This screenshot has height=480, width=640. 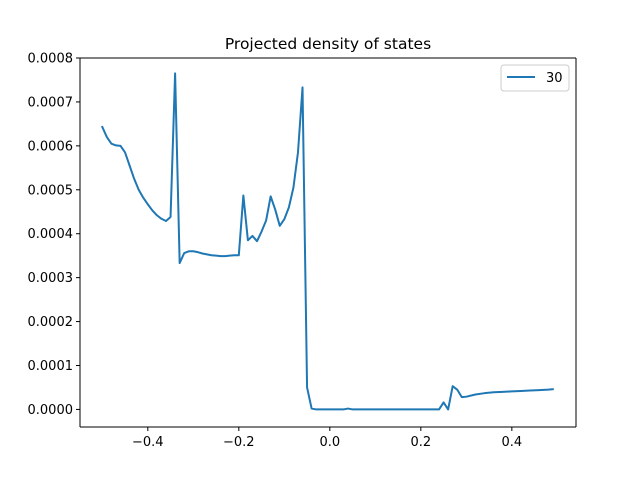 I want to click on y-tick-label: 0.0008, so click(x=51, y=59).